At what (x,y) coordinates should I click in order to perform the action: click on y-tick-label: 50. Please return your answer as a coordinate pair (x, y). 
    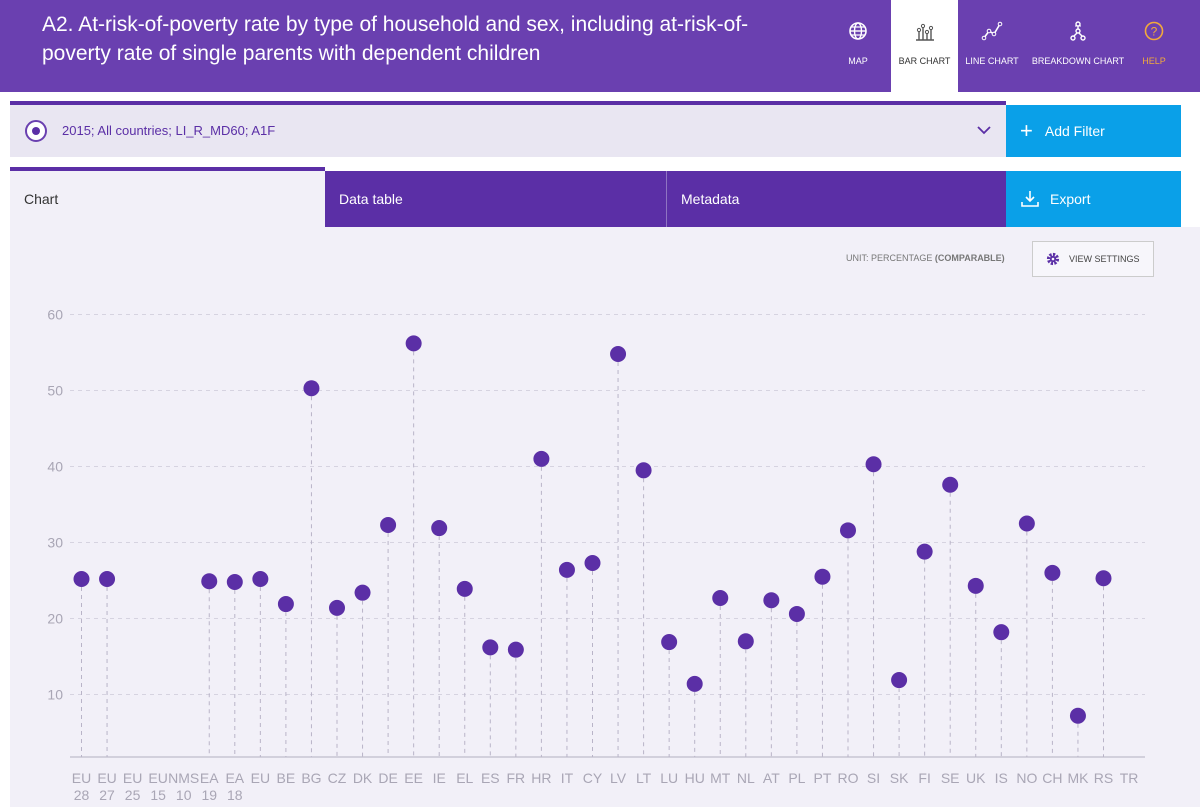
    Looking at the image, I should click on (55, 391).